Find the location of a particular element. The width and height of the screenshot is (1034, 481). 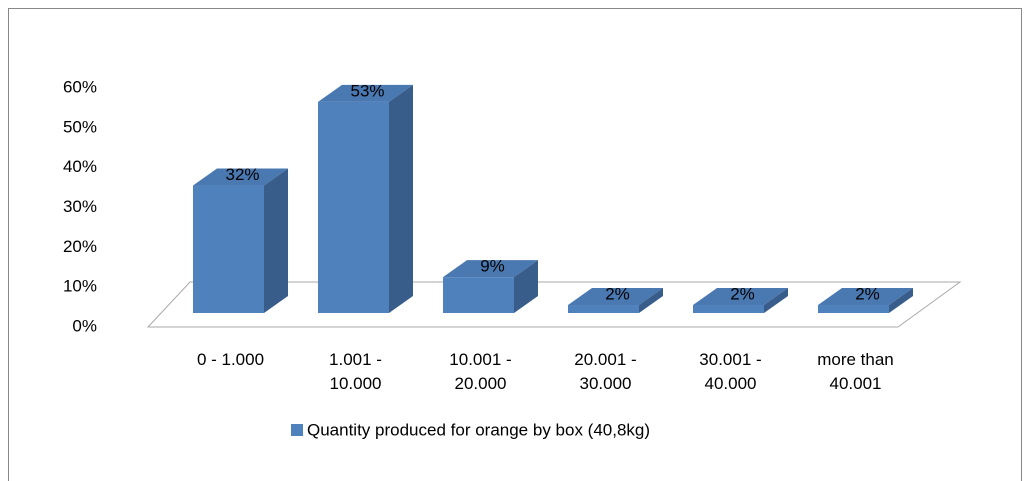

y-tick-label: 0% is located at coordinates (84, 325).